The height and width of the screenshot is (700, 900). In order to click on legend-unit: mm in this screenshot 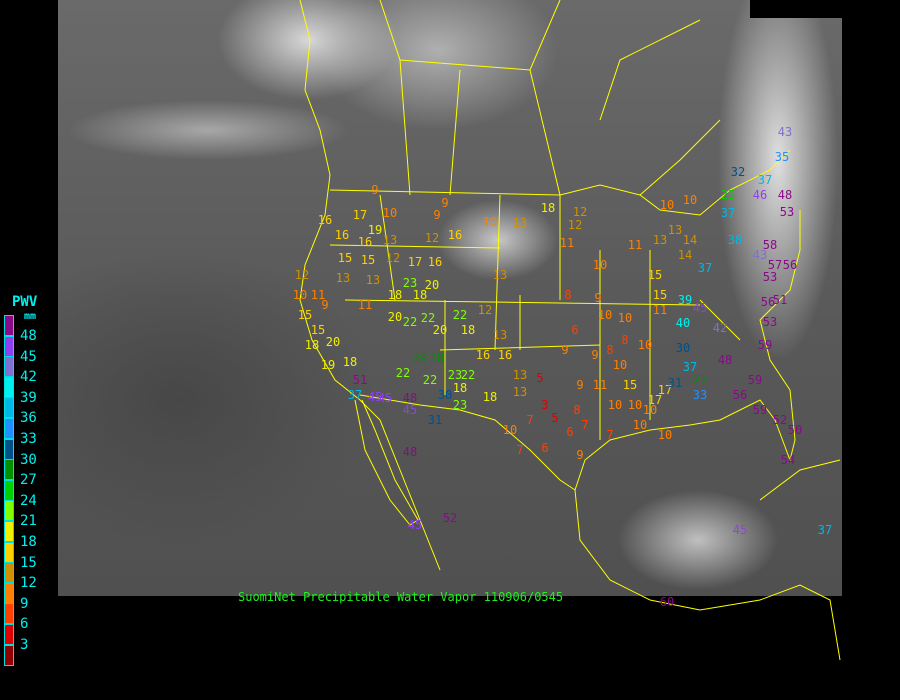, I will do `click(30, 316)`.